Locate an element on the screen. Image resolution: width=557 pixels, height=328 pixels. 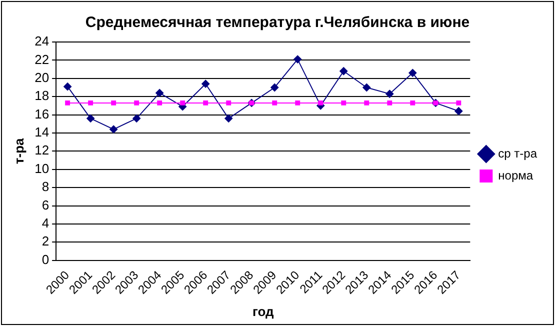
y-tick-label: 6 is located at coordinates (46, 204).